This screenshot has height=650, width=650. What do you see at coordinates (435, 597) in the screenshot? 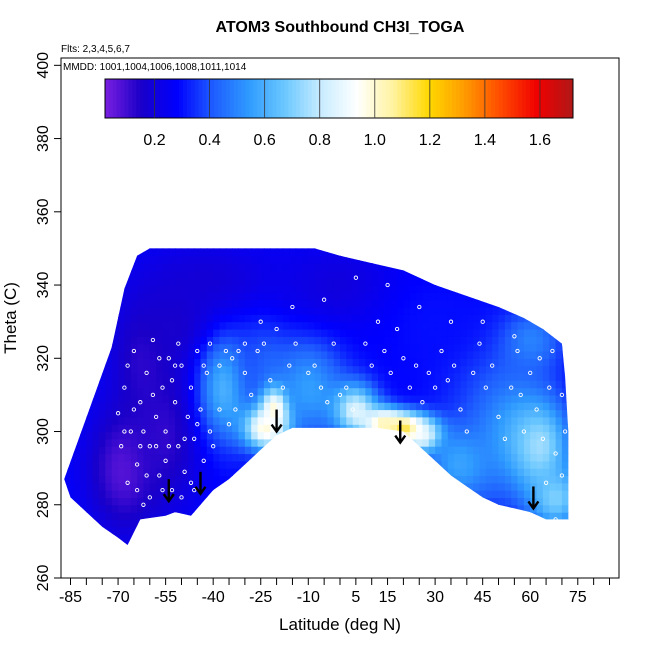
I see `x-tick-label: 30` at bounding box center [435, 597].